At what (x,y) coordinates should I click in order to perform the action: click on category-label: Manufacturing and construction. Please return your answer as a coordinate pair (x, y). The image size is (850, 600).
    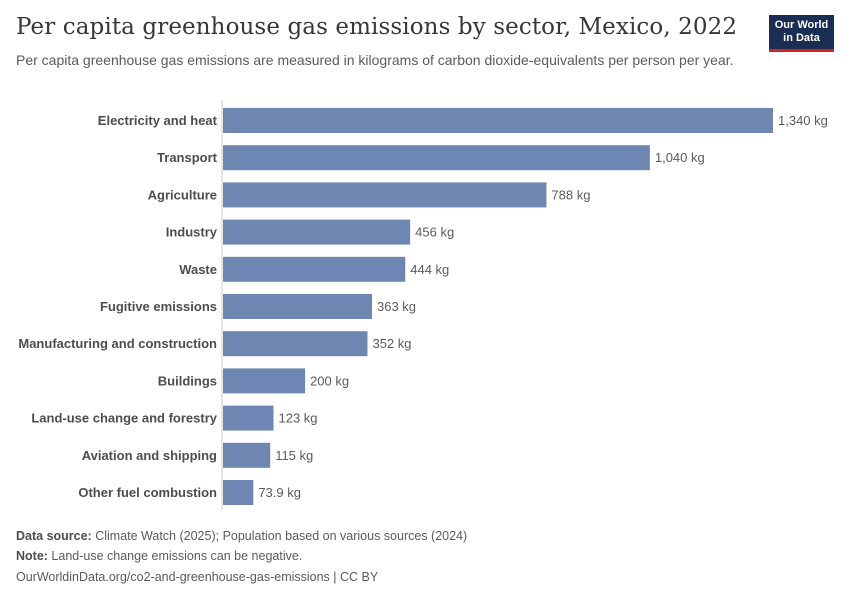
    Looking at the image, I should click on (117, 343).